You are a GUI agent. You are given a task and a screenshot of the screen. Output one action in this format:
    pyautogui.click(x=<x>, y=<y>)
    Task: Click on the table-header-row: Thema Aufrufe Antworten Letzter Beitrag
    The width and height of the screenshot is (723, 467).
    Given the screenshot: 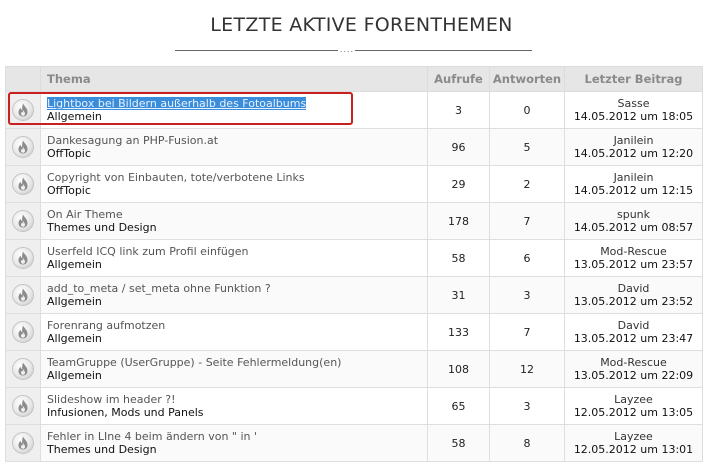 What is the action you would take?
    pyautogui.click(x=354, y=79)
    